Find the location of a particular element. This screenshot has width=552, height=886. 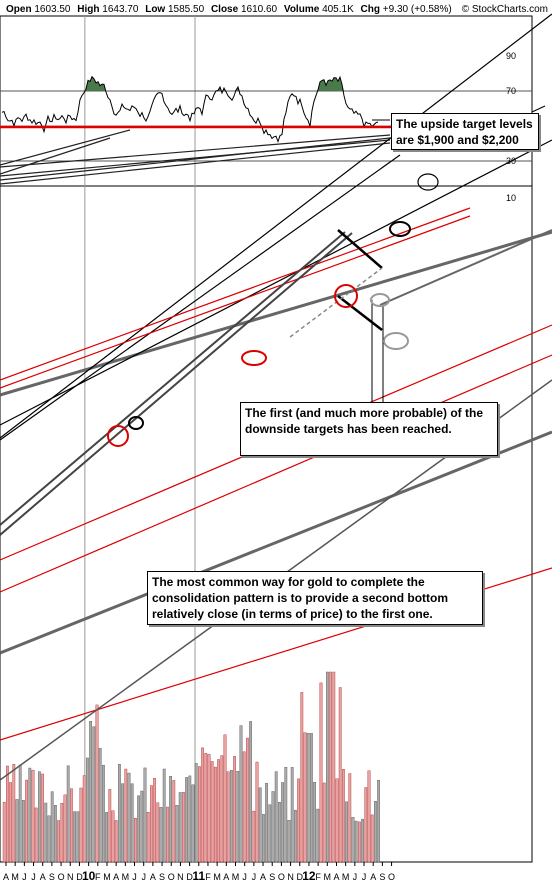

channel-lower is located at coordinates (360, 313).